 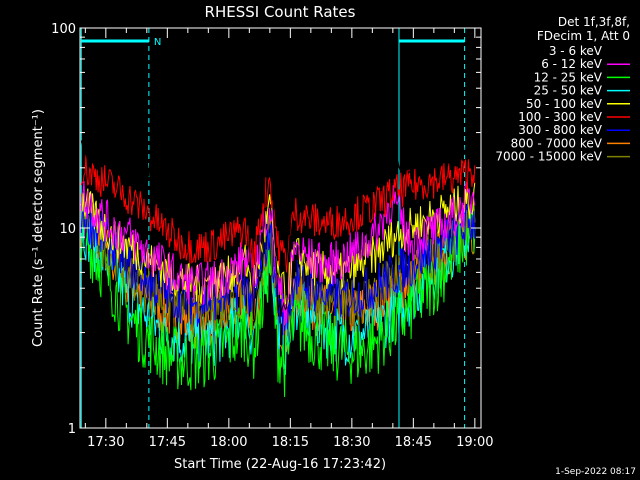 I want to click on x-tick-label: 18:00, so click(x=228, y=442).